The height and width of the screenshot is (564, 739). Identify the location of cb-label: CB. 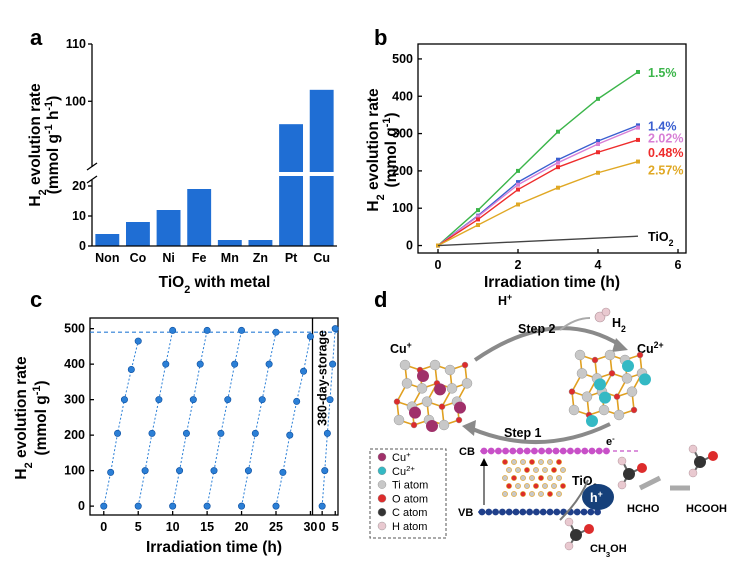
(467, 452).